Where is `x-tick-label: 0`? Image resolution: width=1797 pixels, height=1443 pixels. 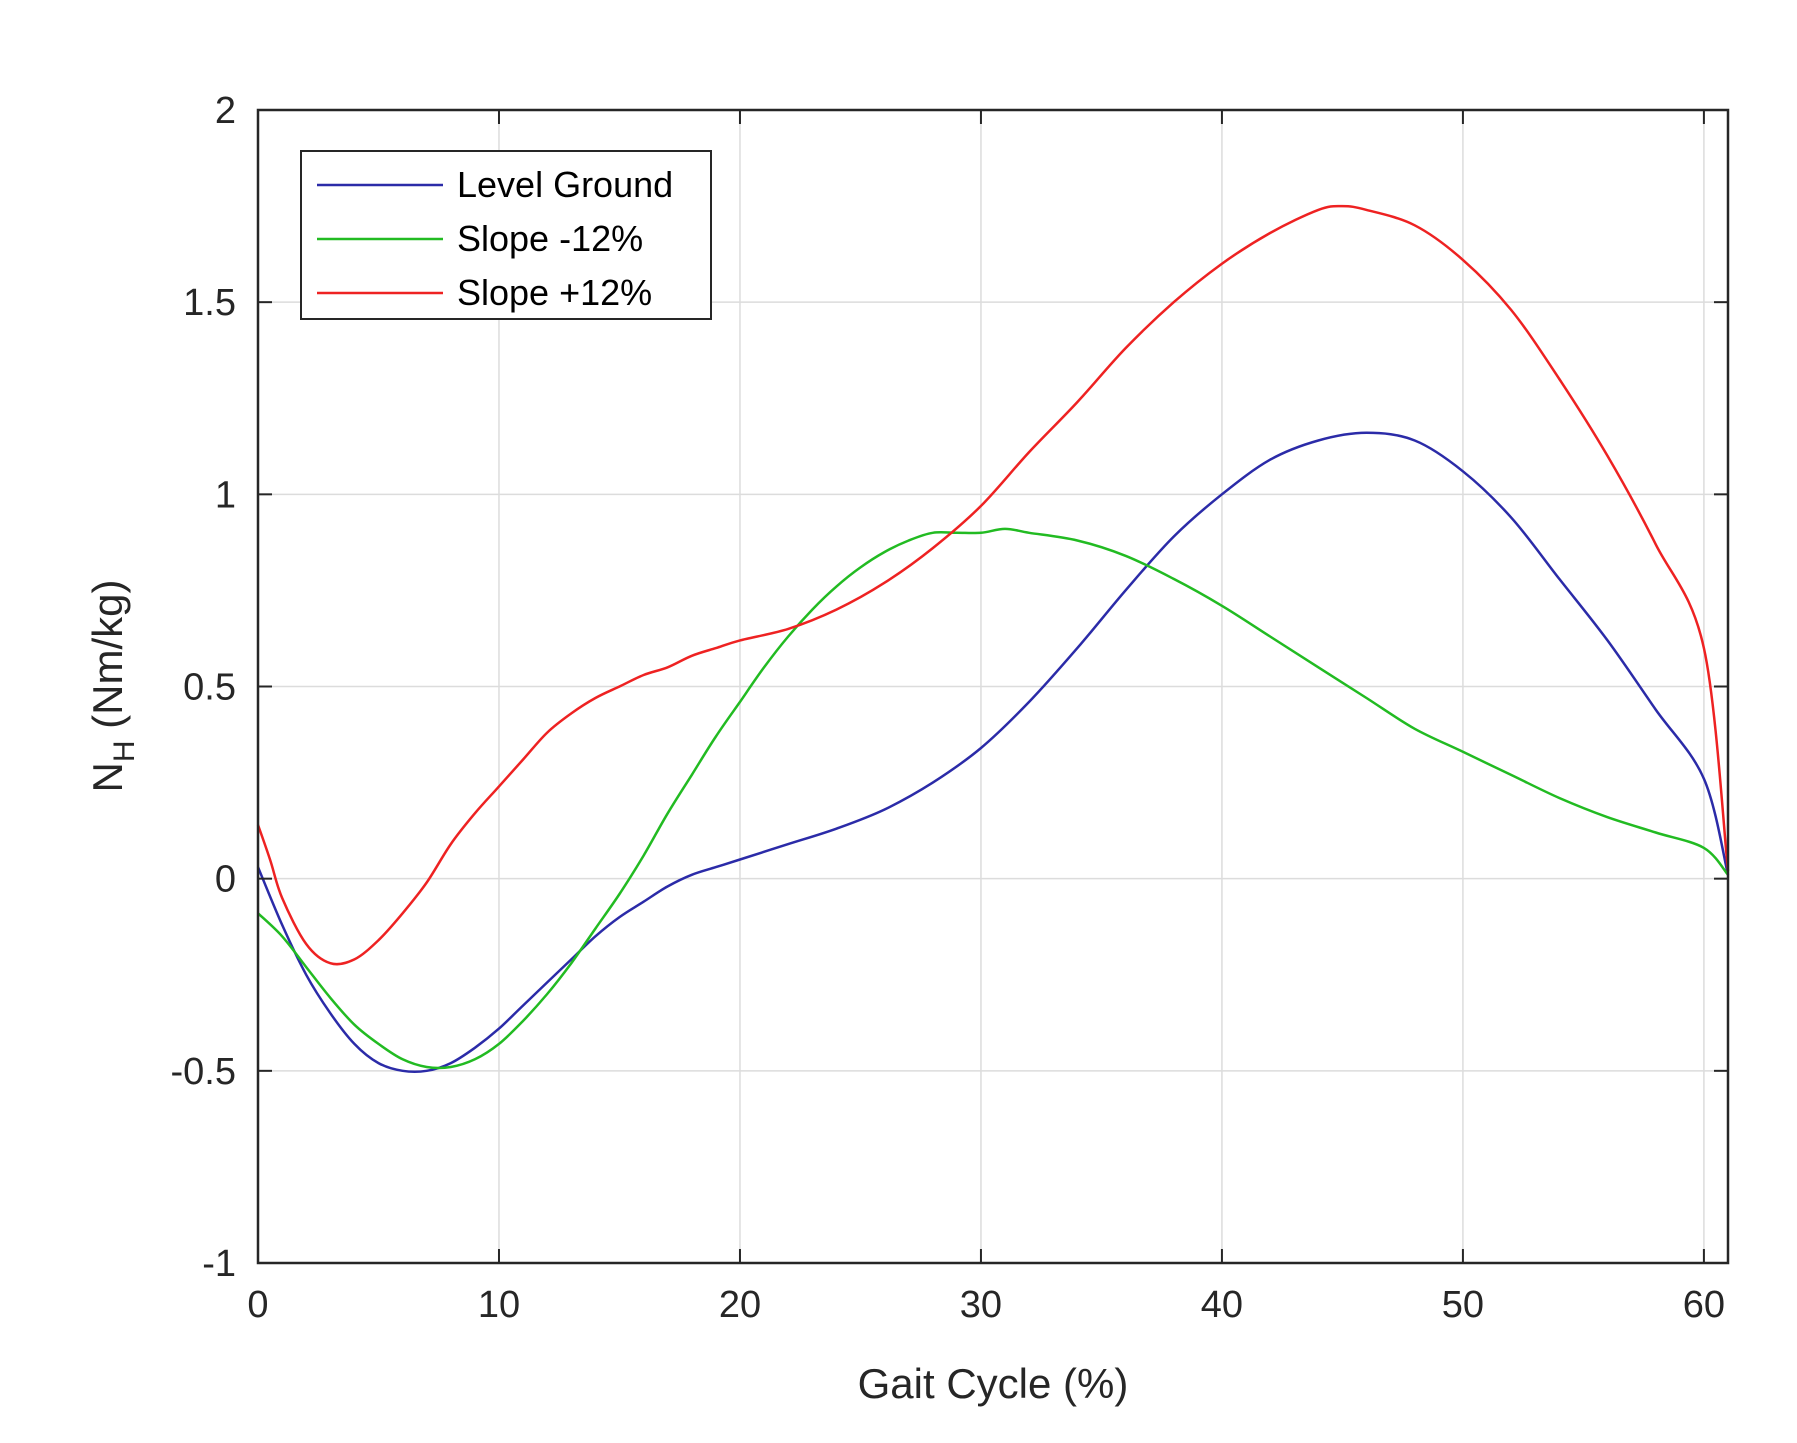
x-tick-label: 0 is located at coordinates (257, 1305).